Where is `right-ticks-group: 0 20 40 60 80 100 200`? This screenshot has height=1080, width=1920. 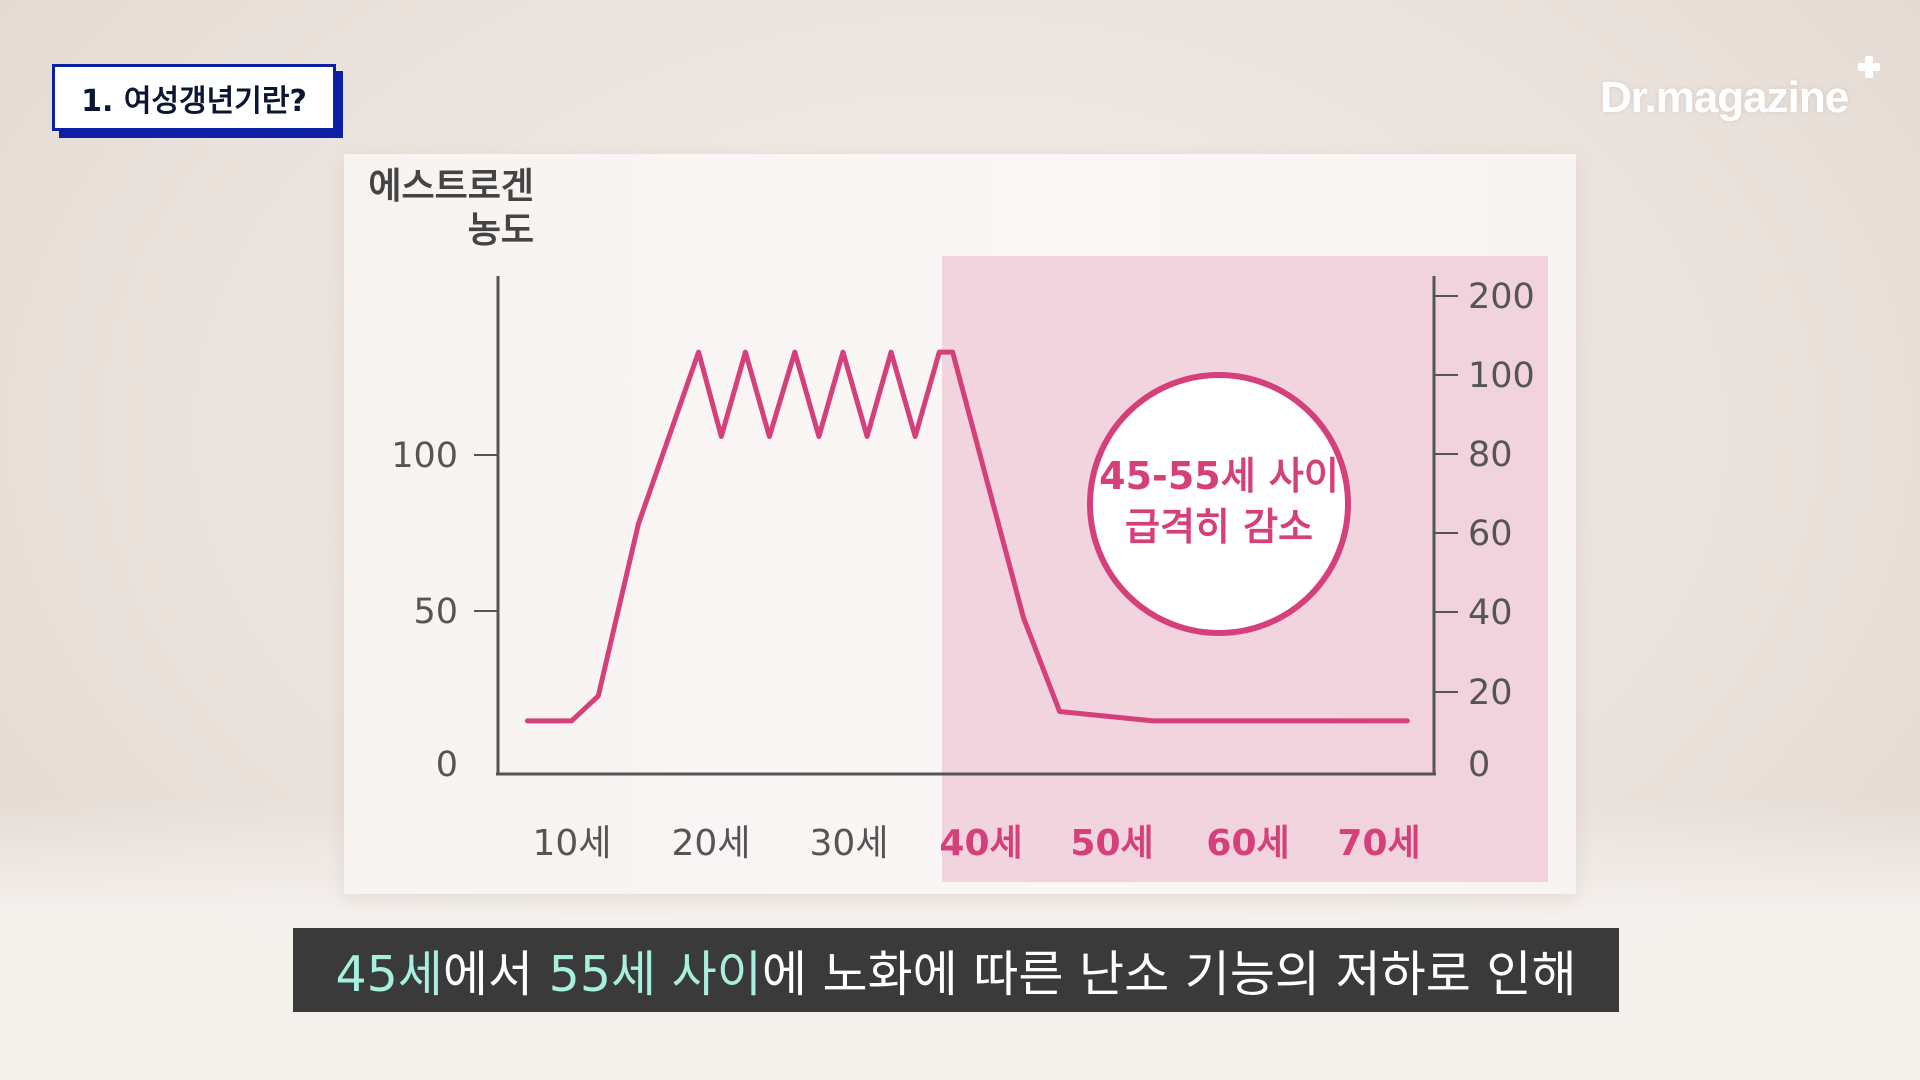 right-ticks-group: 0 20 40 60 80 100 200 is located at coordinates (1484, 531).